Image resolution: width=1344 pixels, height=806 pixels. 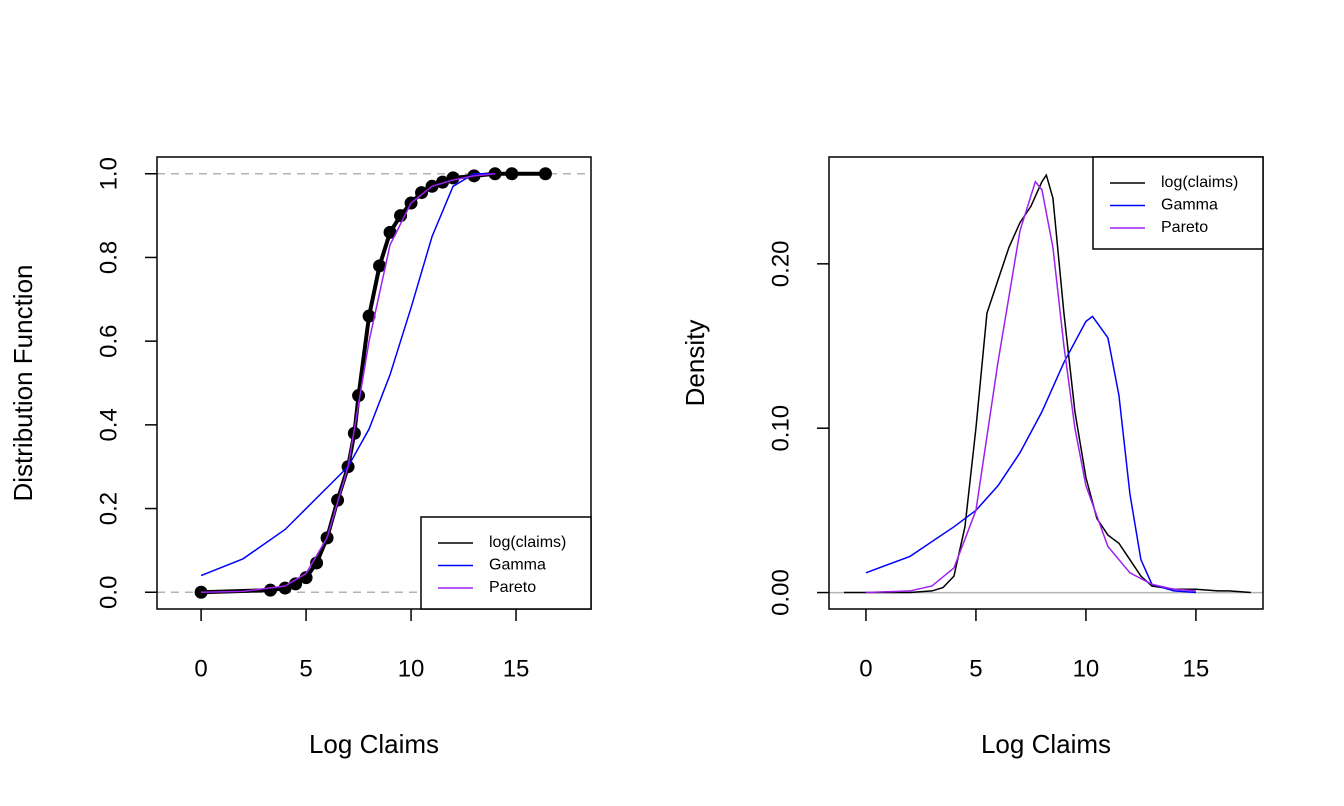 I want to click on y-tick-label: 0.8, so click(x=108, y=257).